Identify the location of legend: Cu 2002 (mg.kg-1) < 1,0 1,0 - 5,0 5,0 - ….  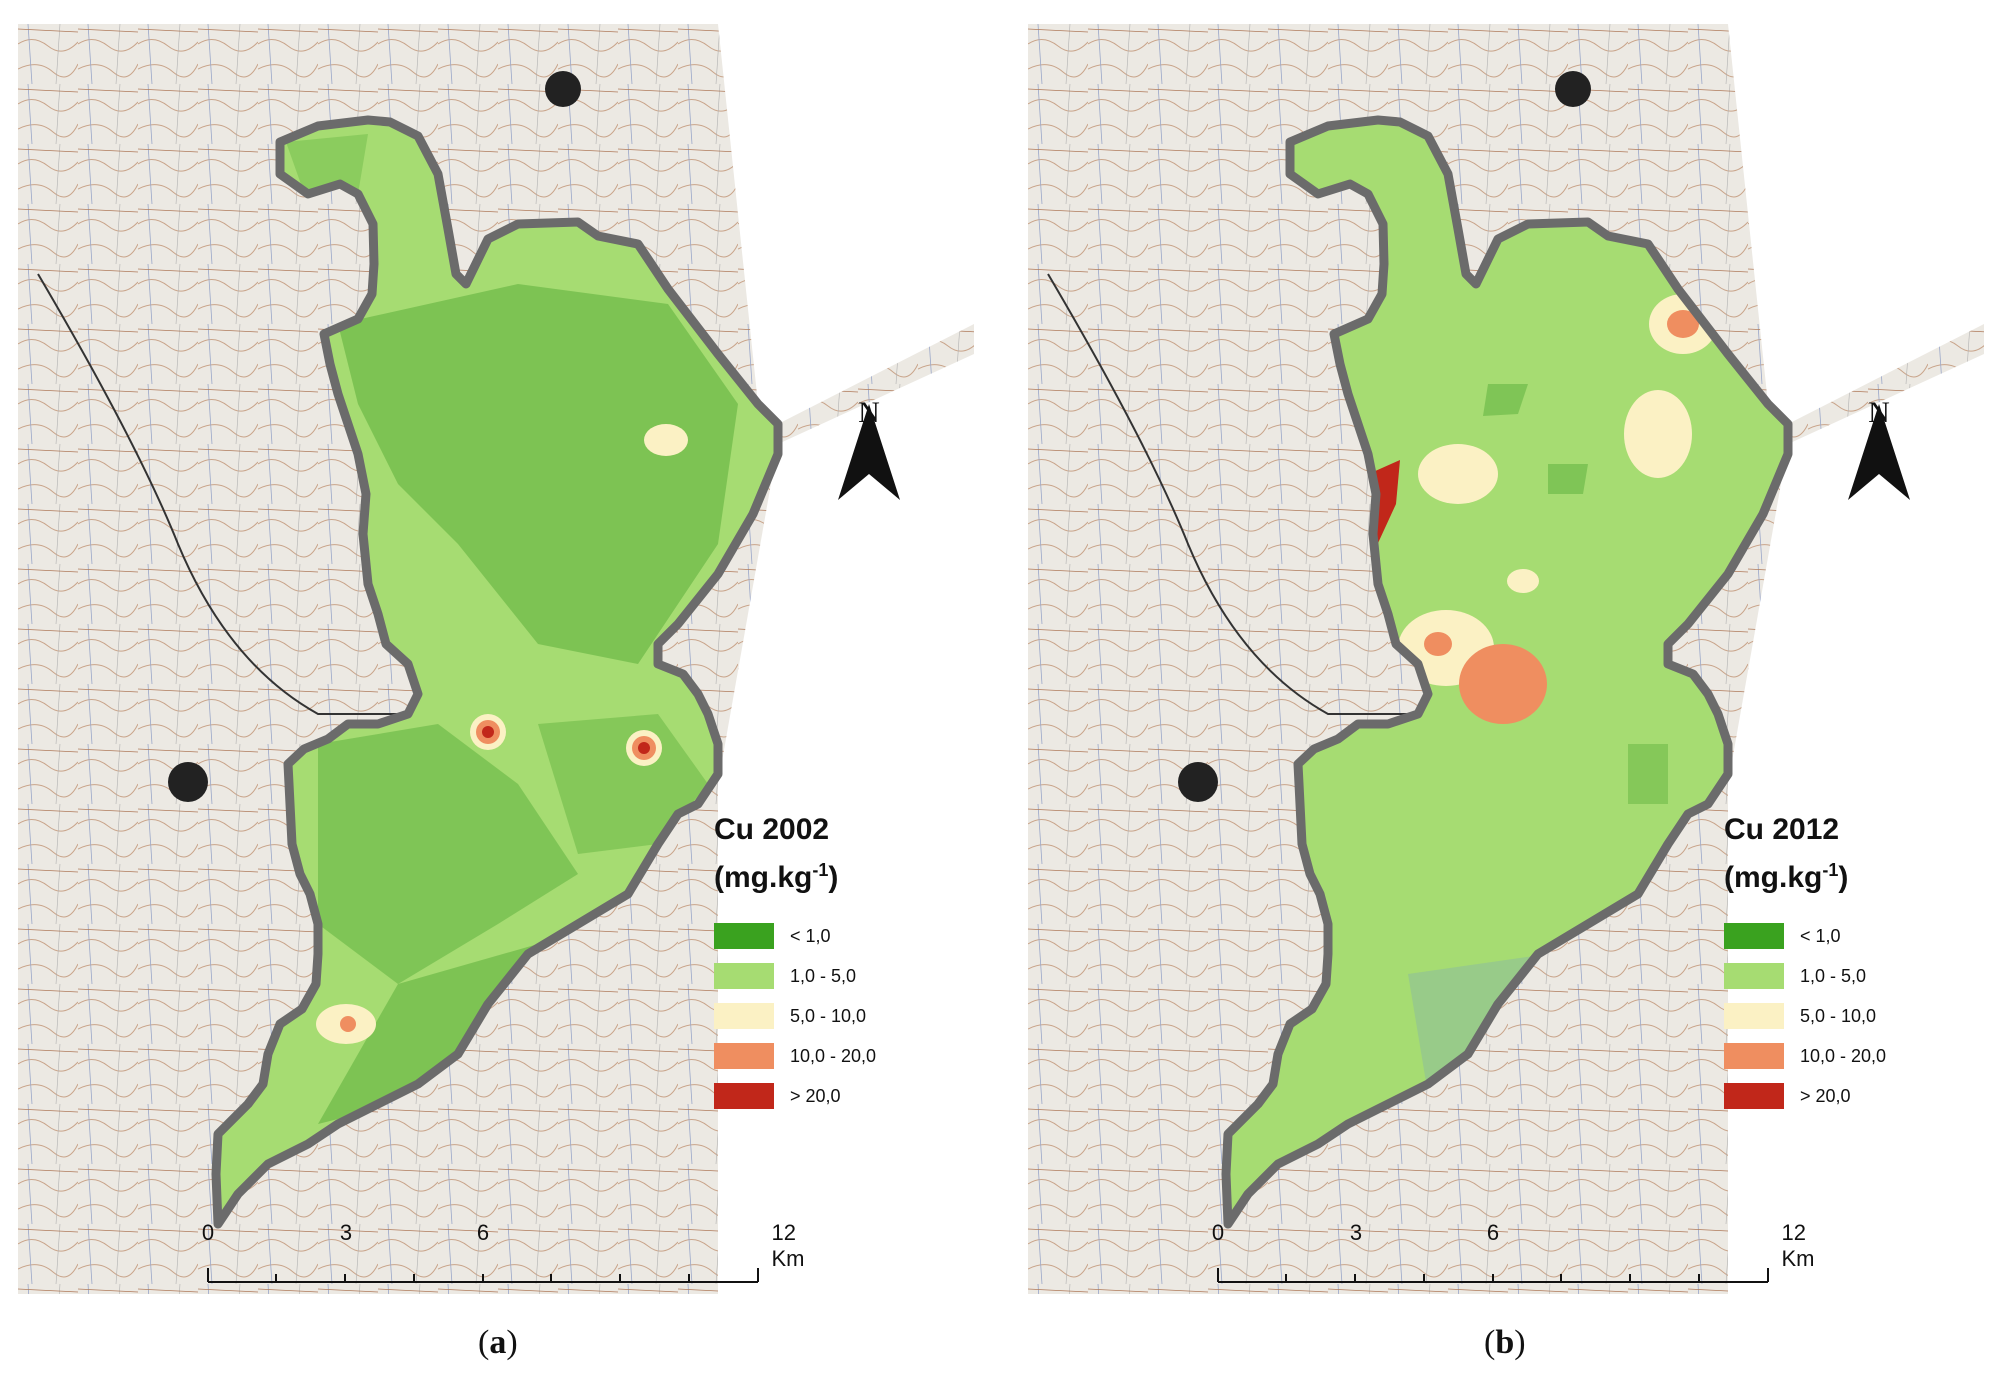
(844, 963).